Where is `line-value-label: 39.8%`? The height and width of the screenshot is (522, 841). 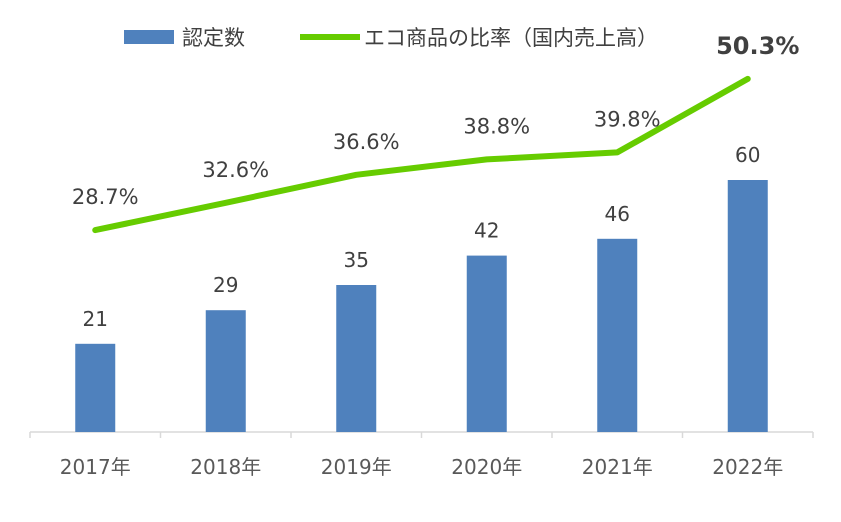 line-value-label: 39.8% is located at coordinates (627, 119).